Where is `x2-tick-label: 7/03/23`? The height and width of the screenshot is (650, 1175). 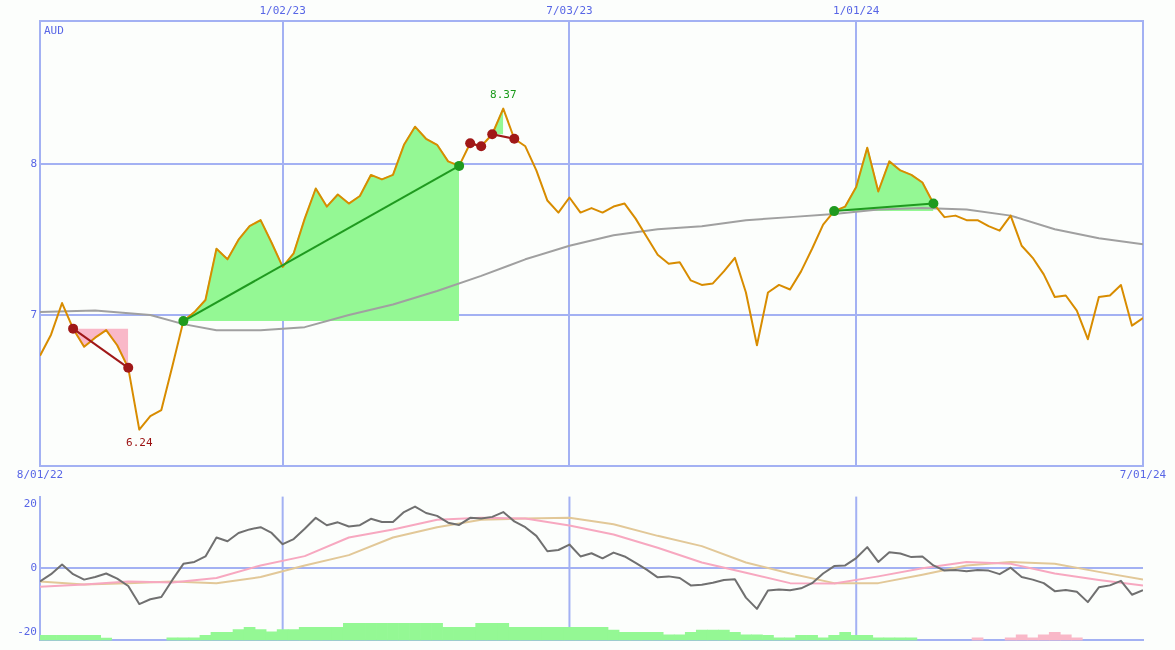 x2-tick-label: 7/03/23 is located at coordinates (569, 11).